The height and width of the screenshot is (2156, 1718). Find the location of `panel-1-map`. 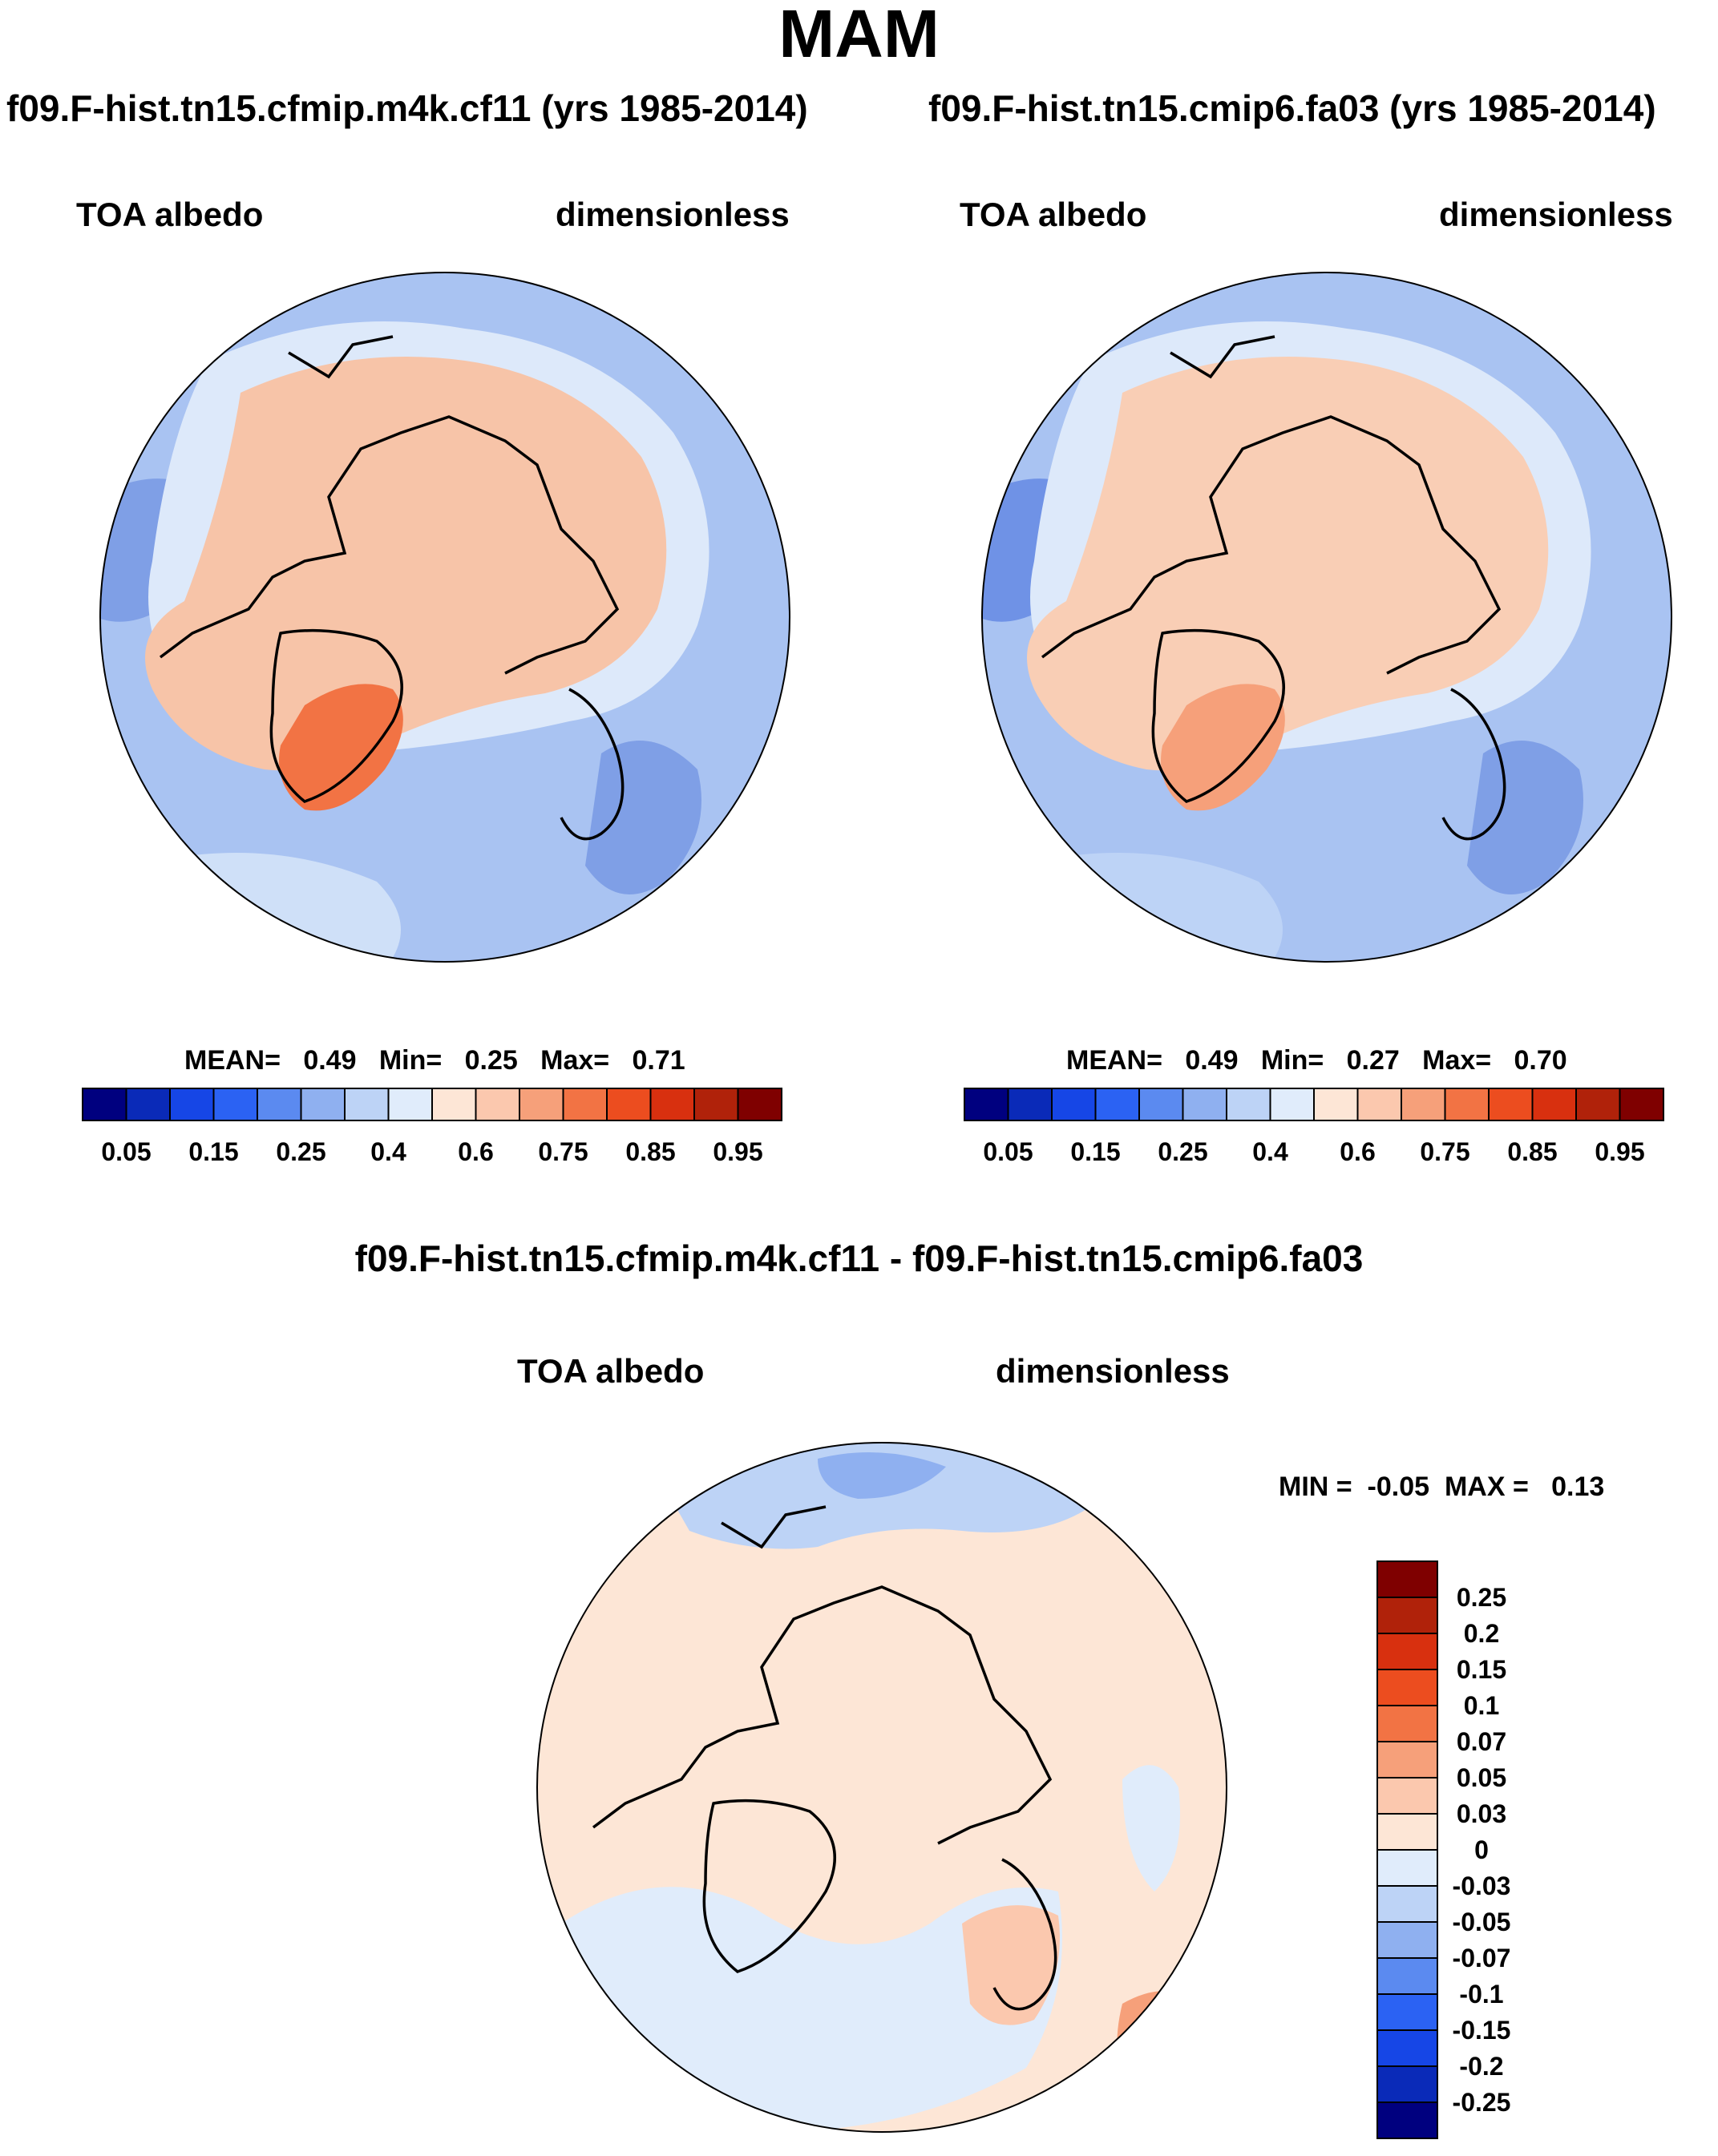

panel-1-map is located at coordinates (444, 617).